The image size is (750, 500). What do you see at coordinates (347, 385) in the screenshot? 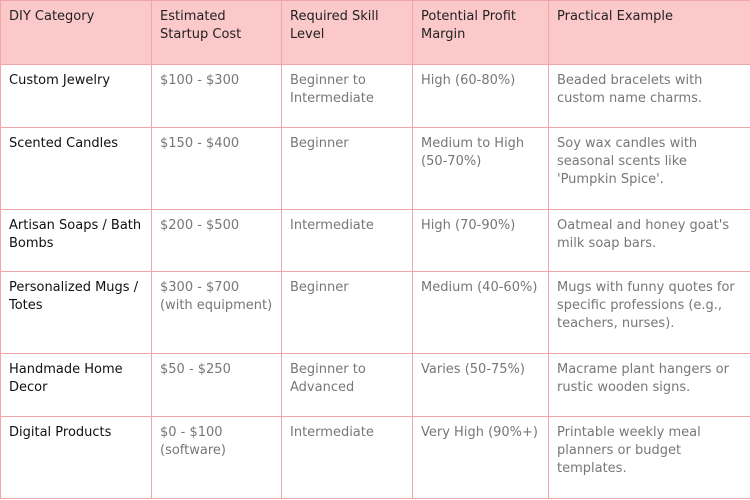
I see `table-cell: Beginner to Advanced` at bounding box center [347, 385].